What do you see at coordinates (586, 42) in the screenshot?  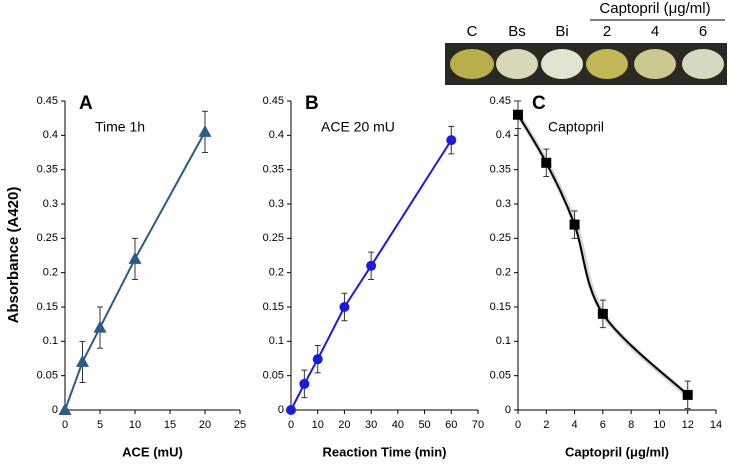 I see `well-photo: Captopril (μg/ml) C Bs Bi 2 4 6` at bounding box center [586, 42].